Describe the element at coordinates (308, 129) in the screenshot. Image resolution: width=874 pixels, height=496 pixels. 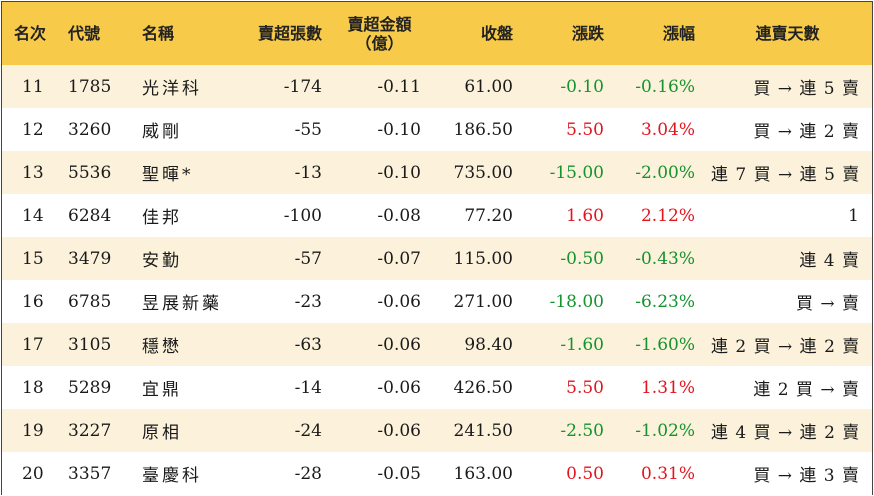
I see `cell-sell-shares: -55` at that location.